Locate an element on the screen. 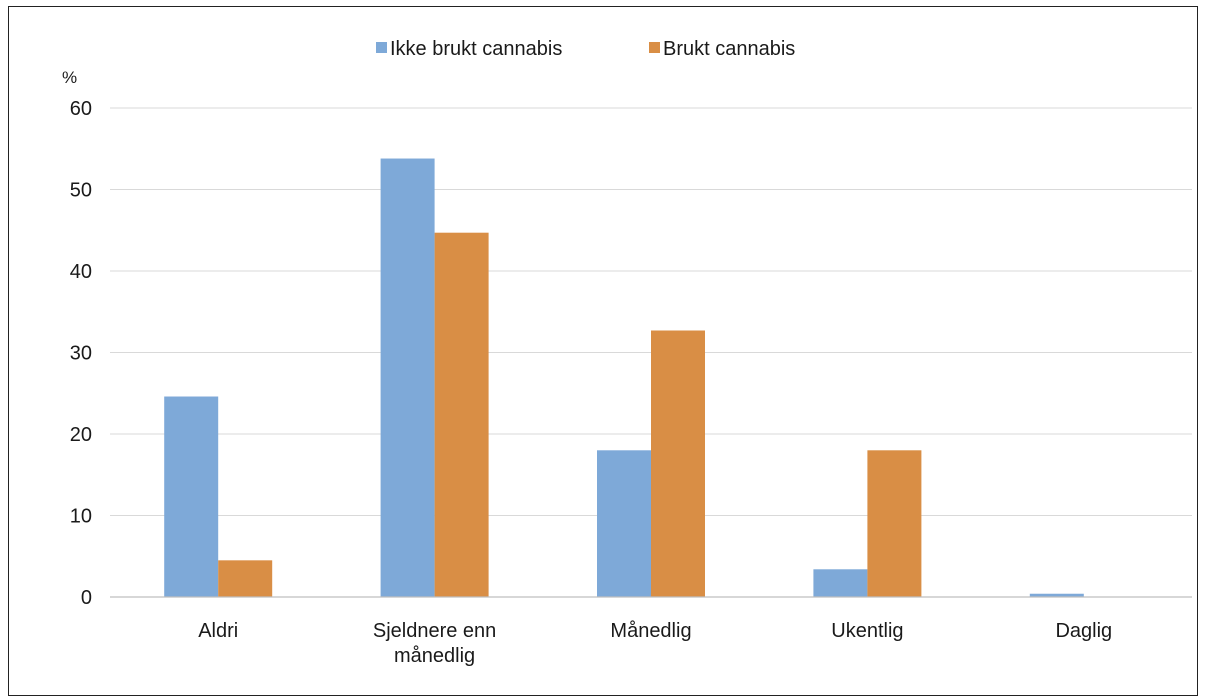 This screenshot has height=696, width=1205. y-tick-label: 40 is located at coordinates (81, 272).